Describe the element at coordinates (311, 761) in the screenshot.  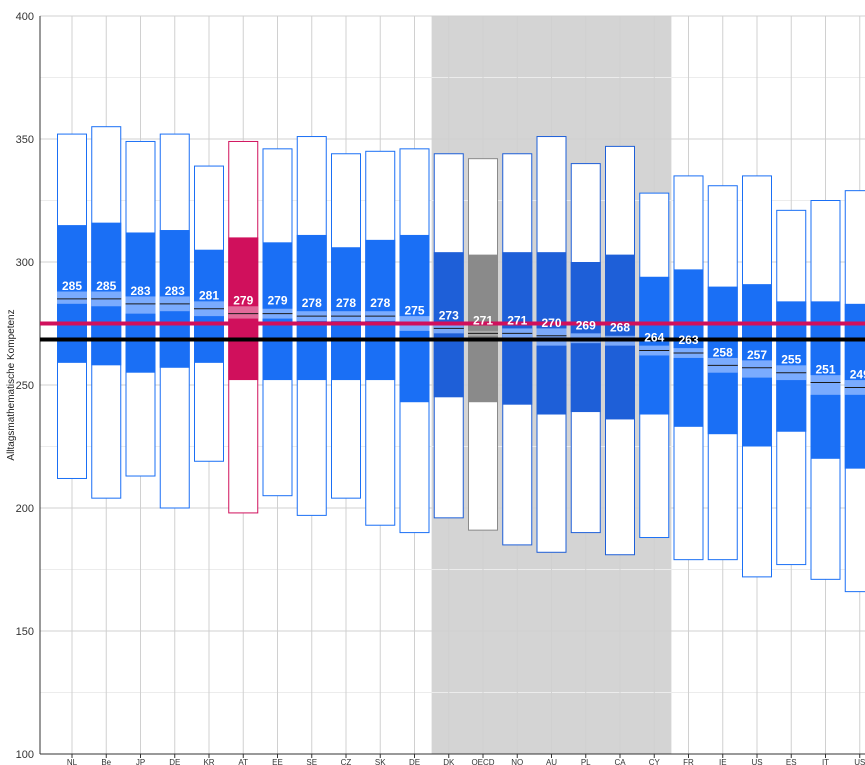
I see `x-tick-label: SE` at that location.